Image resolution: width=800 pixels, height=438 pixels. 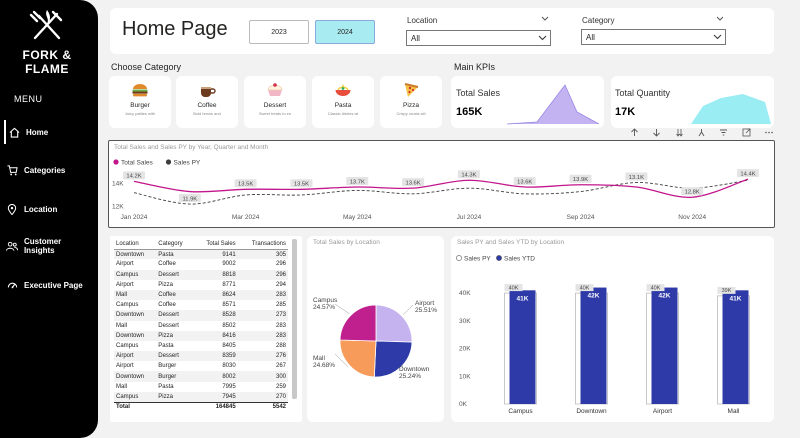 What do you see at coordinates (524, 181) in the screenshot?
I see `data-label: 13.6K` at bounding box center [524, 181].